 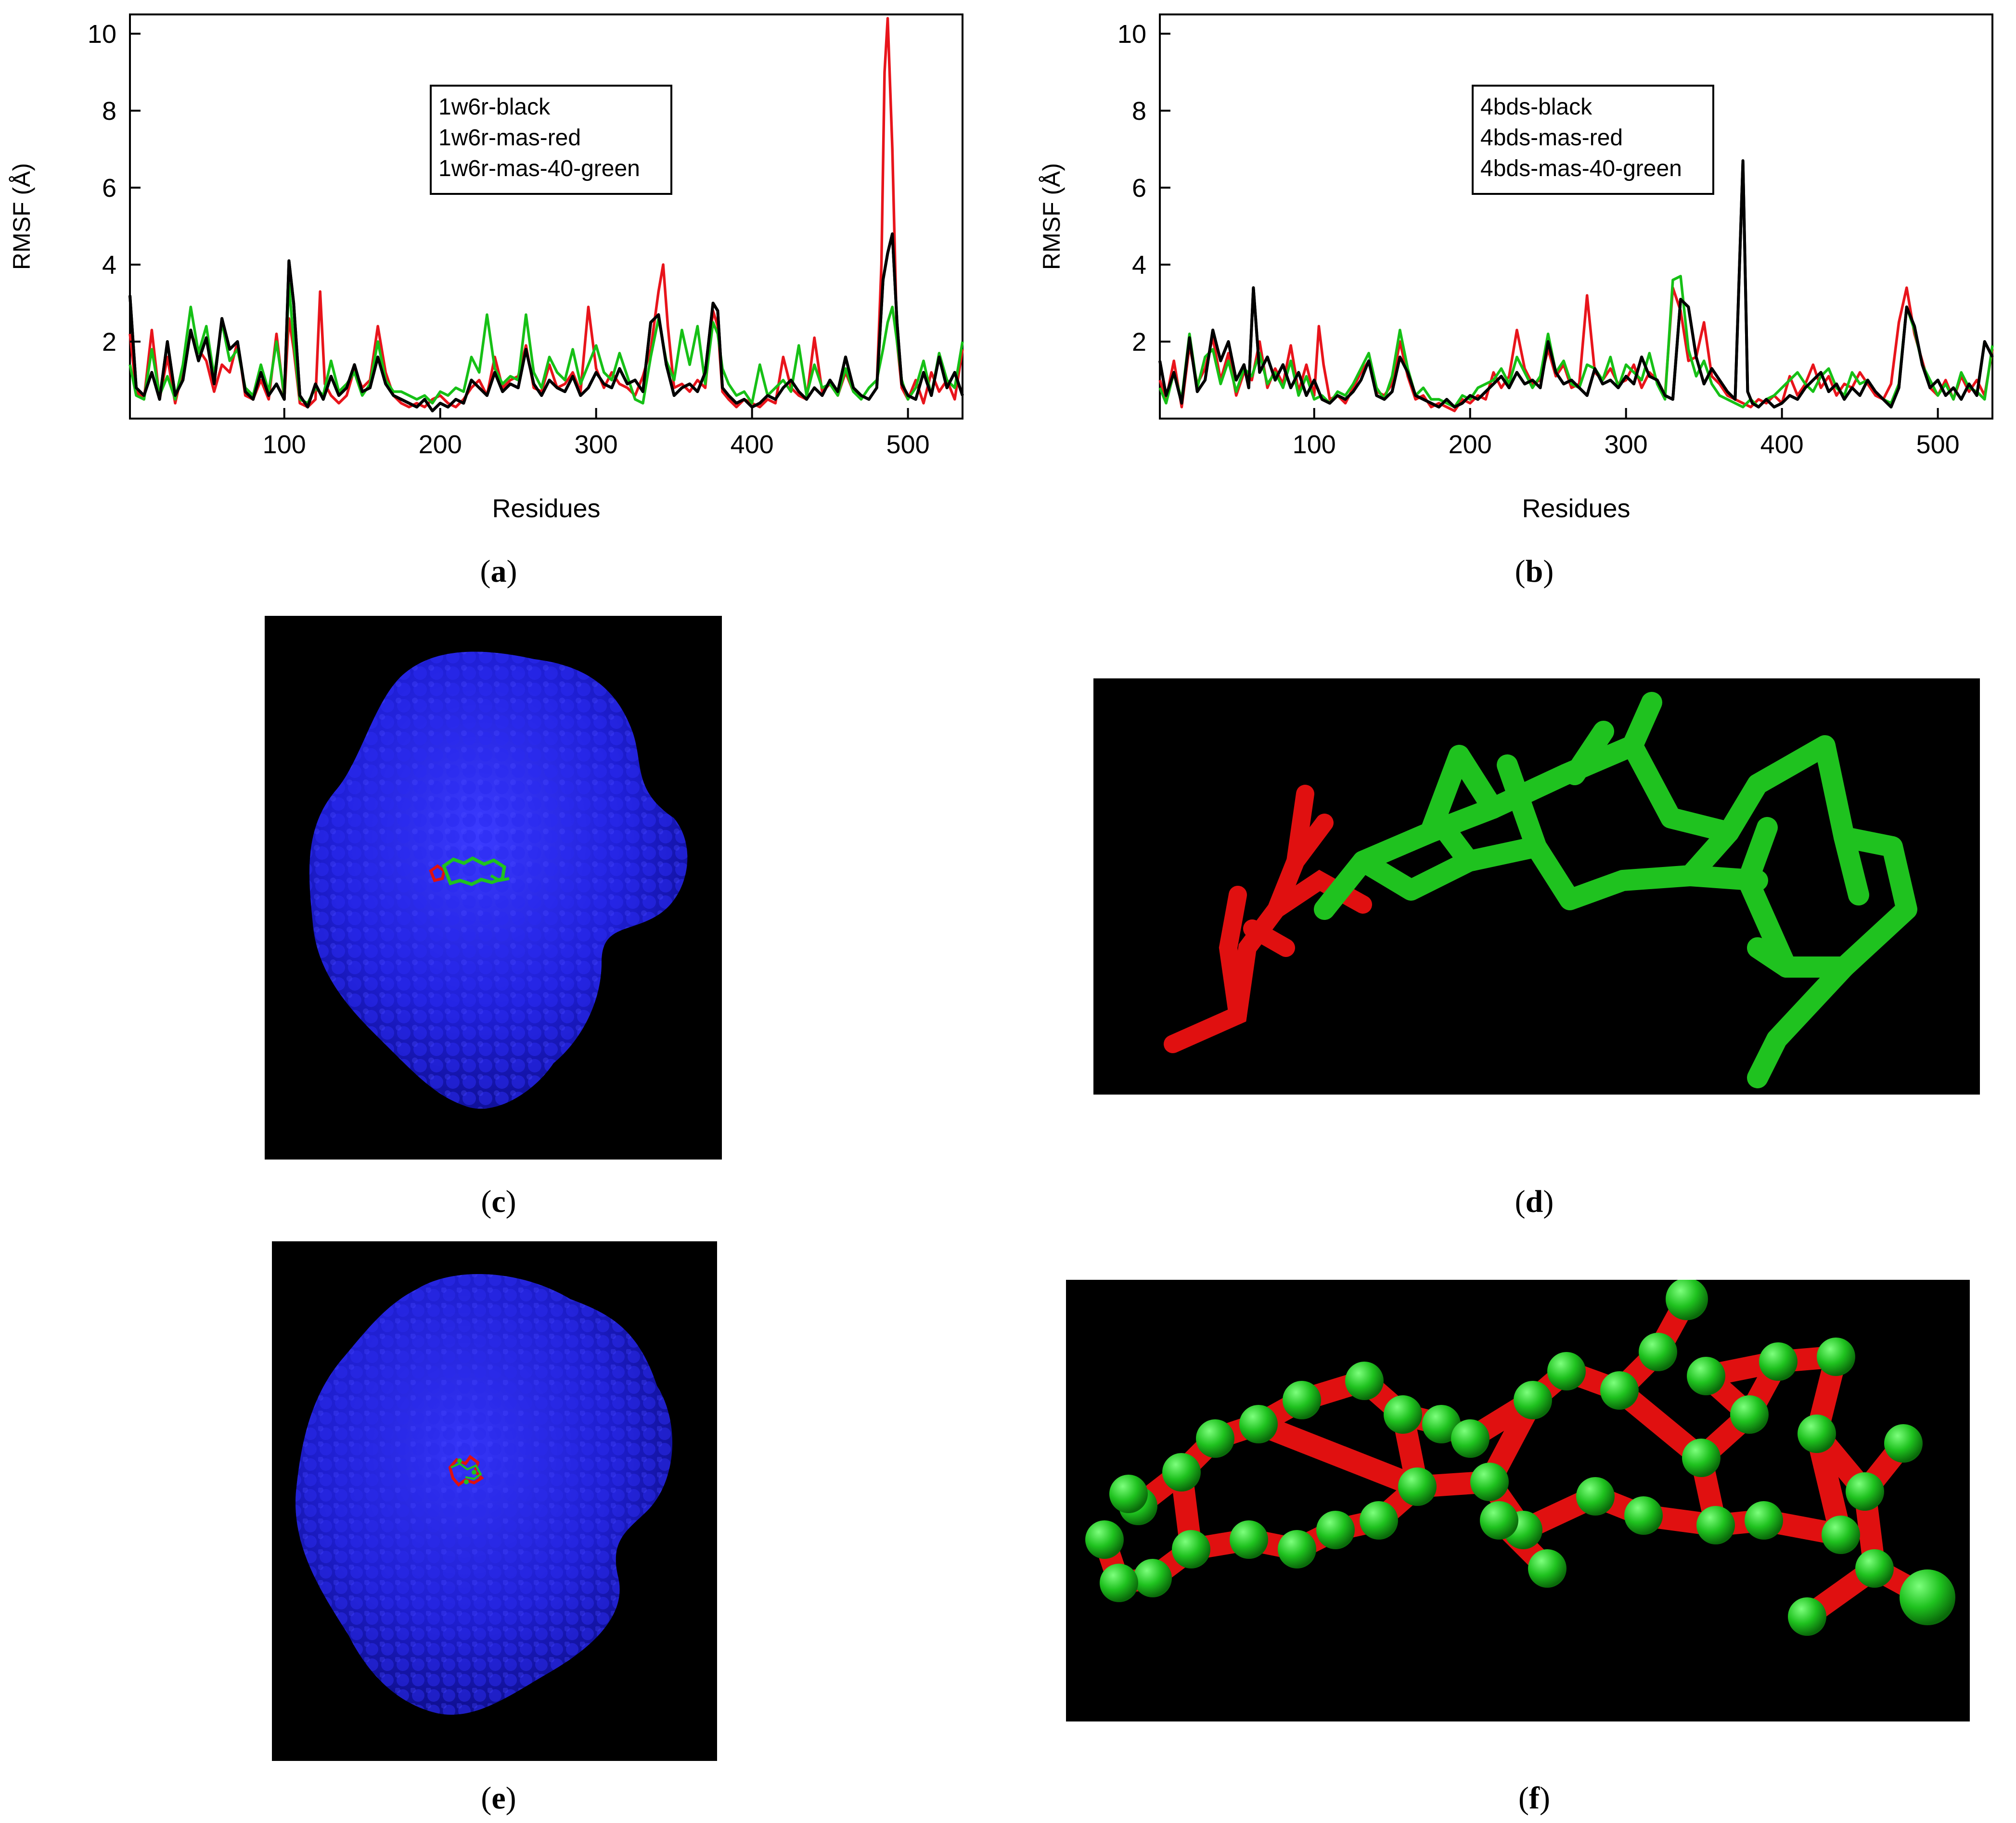 I want to click on protein-surface-image-4bds, so click(x=495, y=1501).